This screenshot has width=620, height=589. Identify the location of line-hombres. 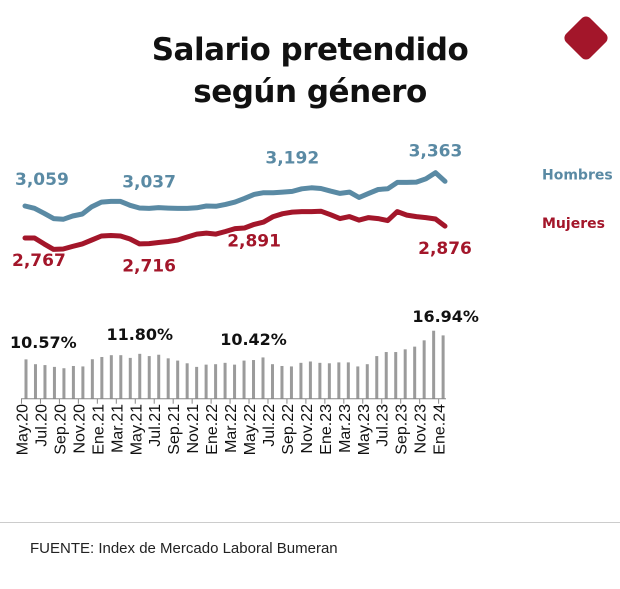
(235, 196).